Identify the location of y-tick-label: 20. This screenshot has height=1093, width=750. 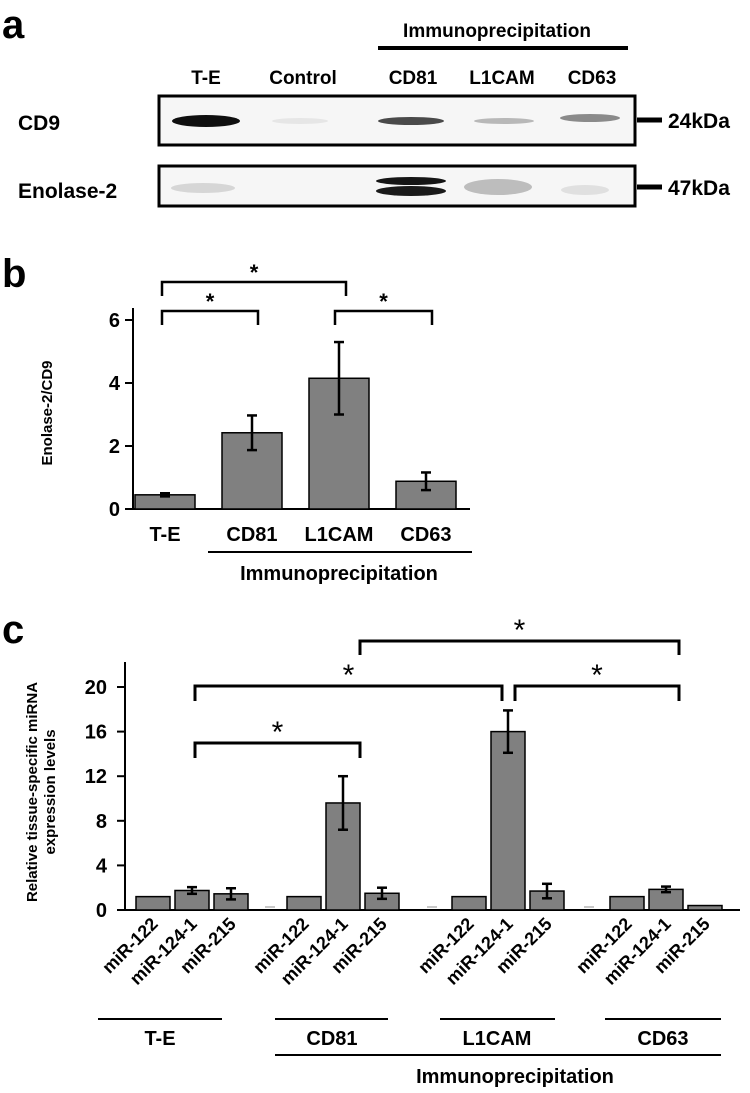
(96, 688).